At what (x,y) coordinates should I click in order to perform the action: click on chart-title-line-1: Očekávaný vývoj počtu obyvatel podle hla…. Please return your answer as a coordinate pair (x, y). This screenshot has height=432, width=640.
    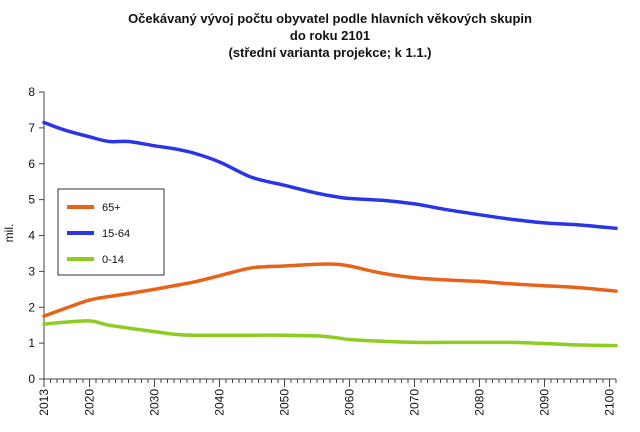
    Looking at the image, I should click on (330, 18).